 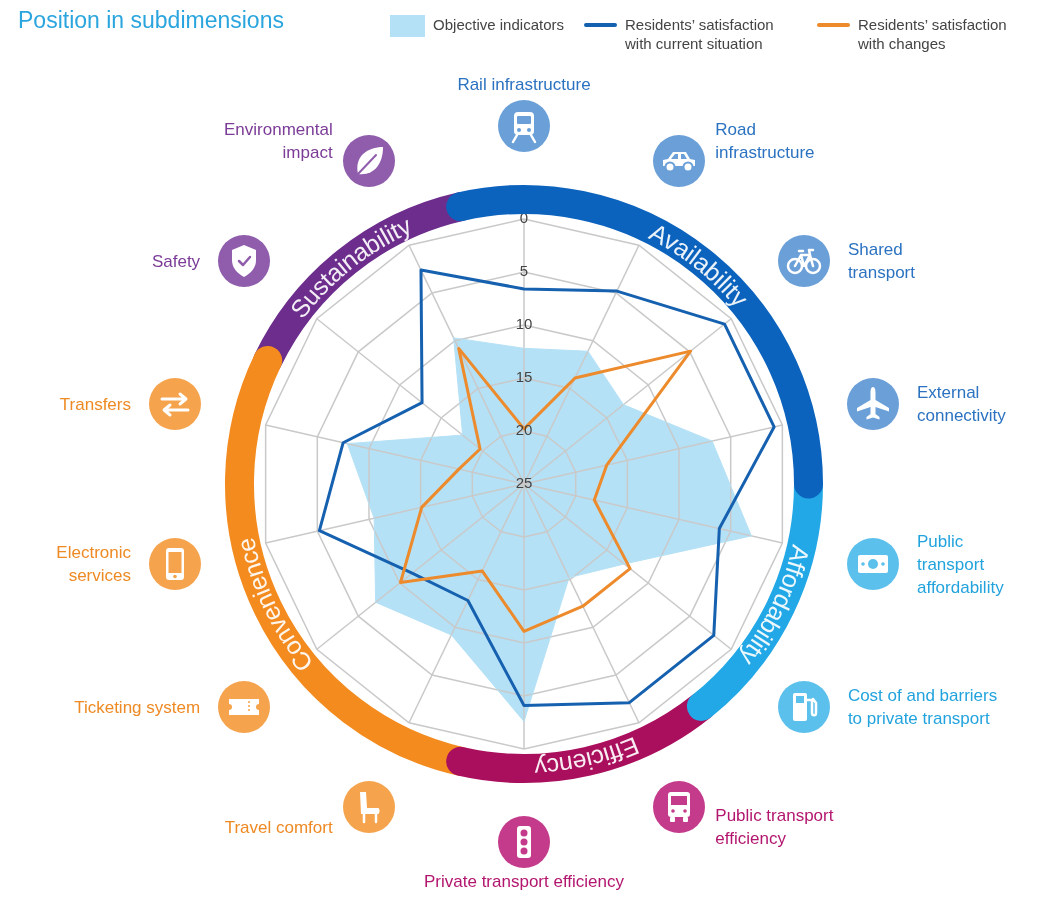 I want to click on spoke-label: Public transport affordability, so click(x=961, y=564).